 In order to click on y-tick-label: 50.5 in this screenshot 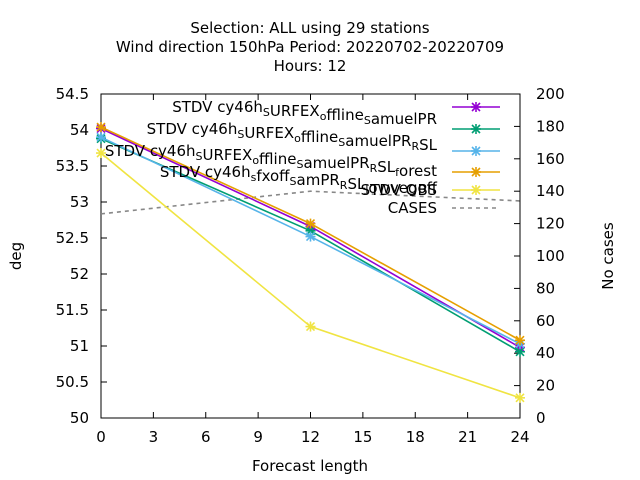, I will do `click(72, 382)`.